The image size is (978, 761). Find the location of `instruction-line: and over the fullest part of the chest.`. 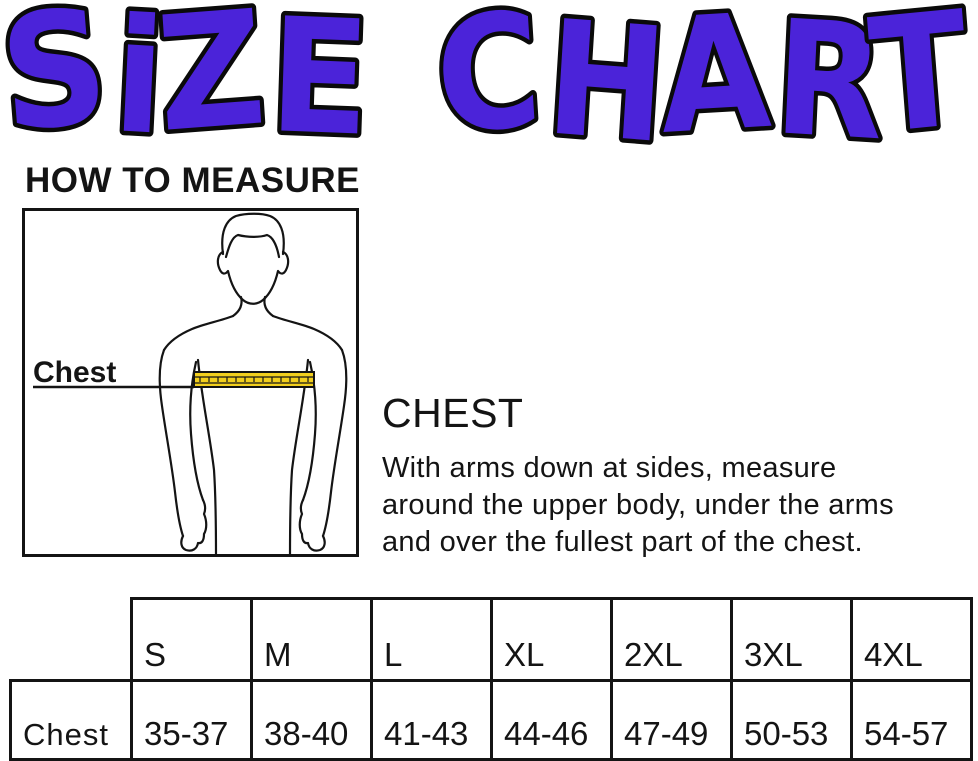

instruction-line: and over the fullest part of the chest. is located at coordinates (622, 542).